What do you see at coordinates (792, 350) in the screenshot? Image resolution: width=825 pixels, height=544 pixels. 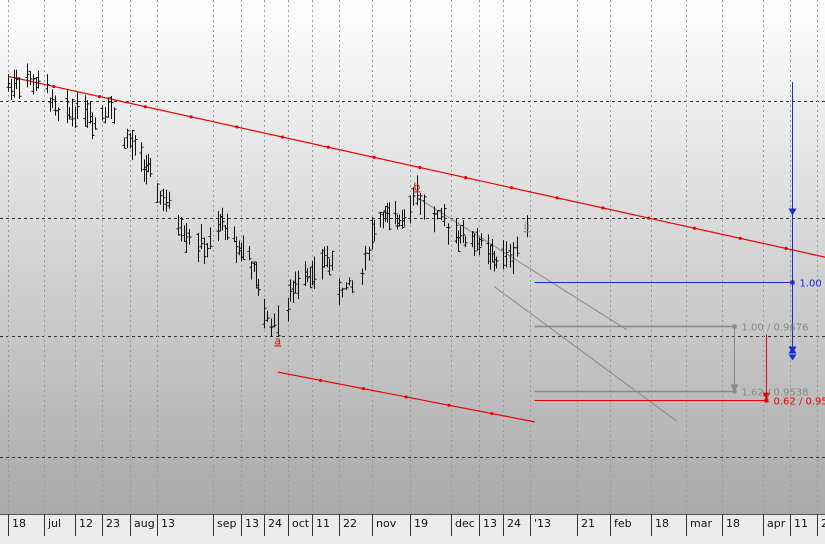 I see `projection-diamond-top` at bounding box center [792, 350].